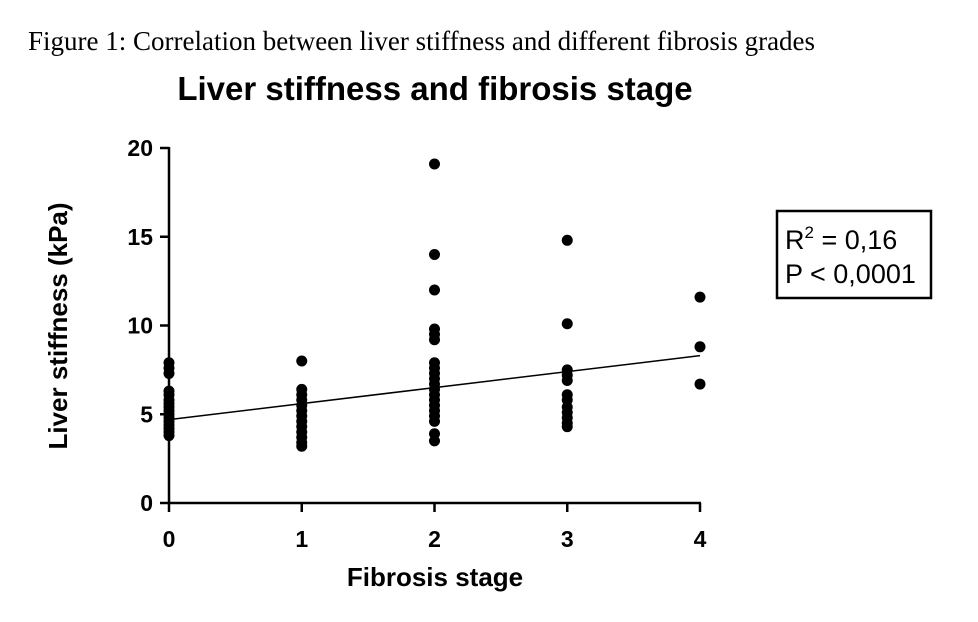  I want to click on x-axis-label: Fibrosis stage, so click(435, 577).